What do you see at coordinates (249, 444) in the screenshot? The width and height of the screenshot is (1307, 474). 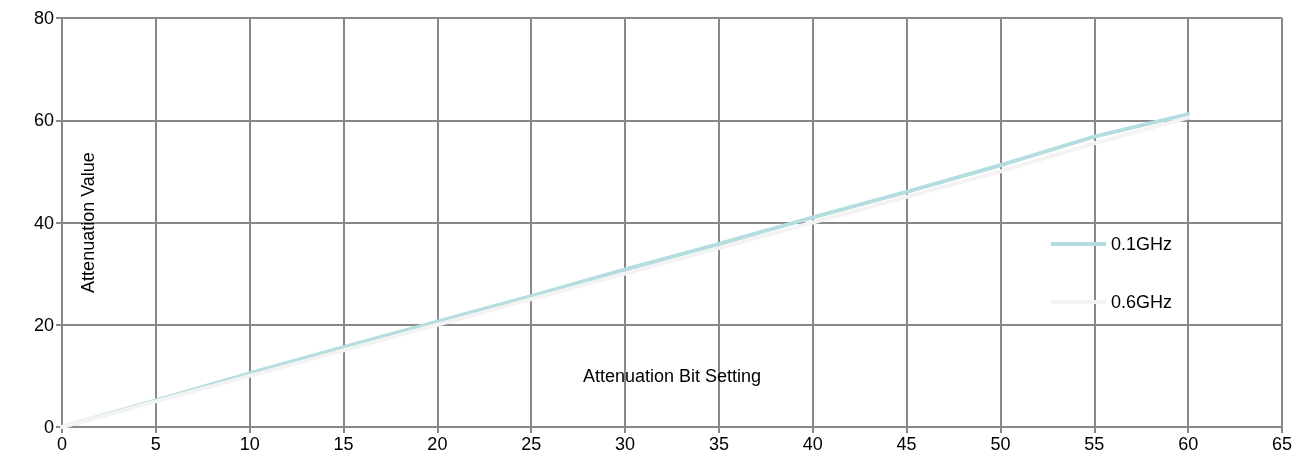 I see `x-tick-label: 10` at bounding box center [249, 444].